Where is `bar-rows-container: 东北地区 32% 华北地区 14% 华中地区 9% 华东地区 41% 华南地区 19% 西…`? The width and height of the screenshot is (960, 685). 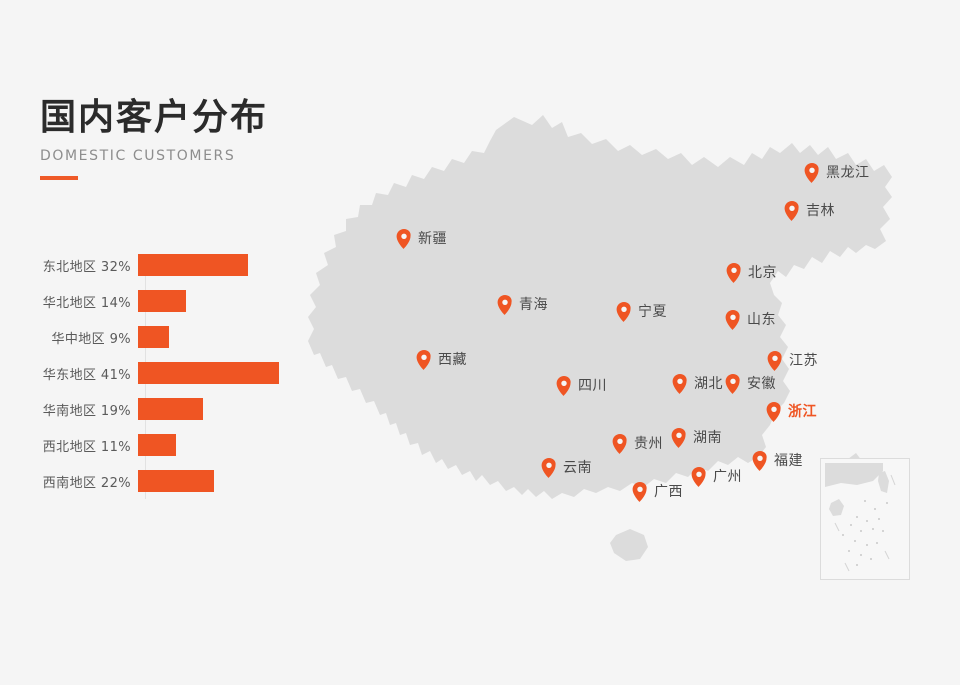
bar-rows-container: 东北地区 32% 华北地区 14% 华中地区 9% 华东地区 41% 华南地区 19% 西… is located at coordinates (150, 373).